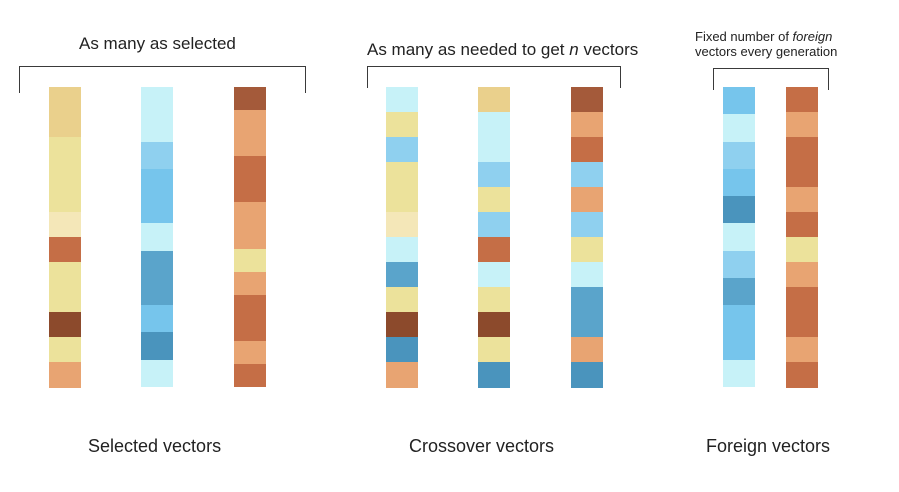 The image size is (899, 492). Describe the element at coordinates (503, 49) in the screenshot. I see `crossover-group-top-label: As many as needed to get n vectors` at that location.